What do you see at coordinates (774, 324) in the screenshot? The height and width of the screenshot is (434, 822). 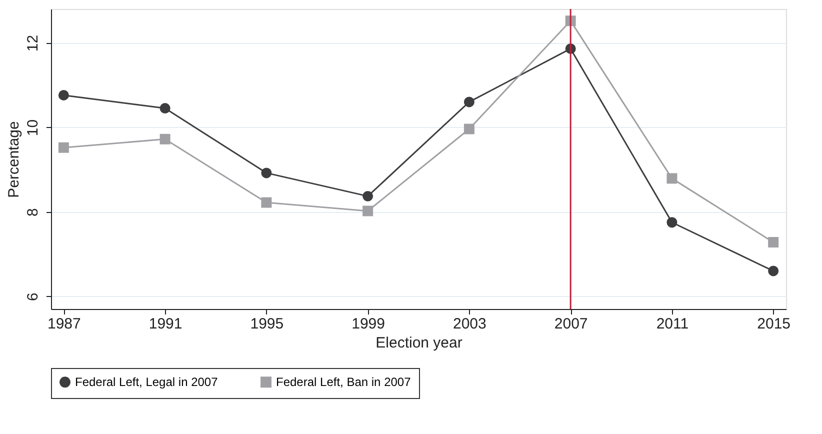 I see `x-tick-label: 2015` at bounding box center [774, 324].